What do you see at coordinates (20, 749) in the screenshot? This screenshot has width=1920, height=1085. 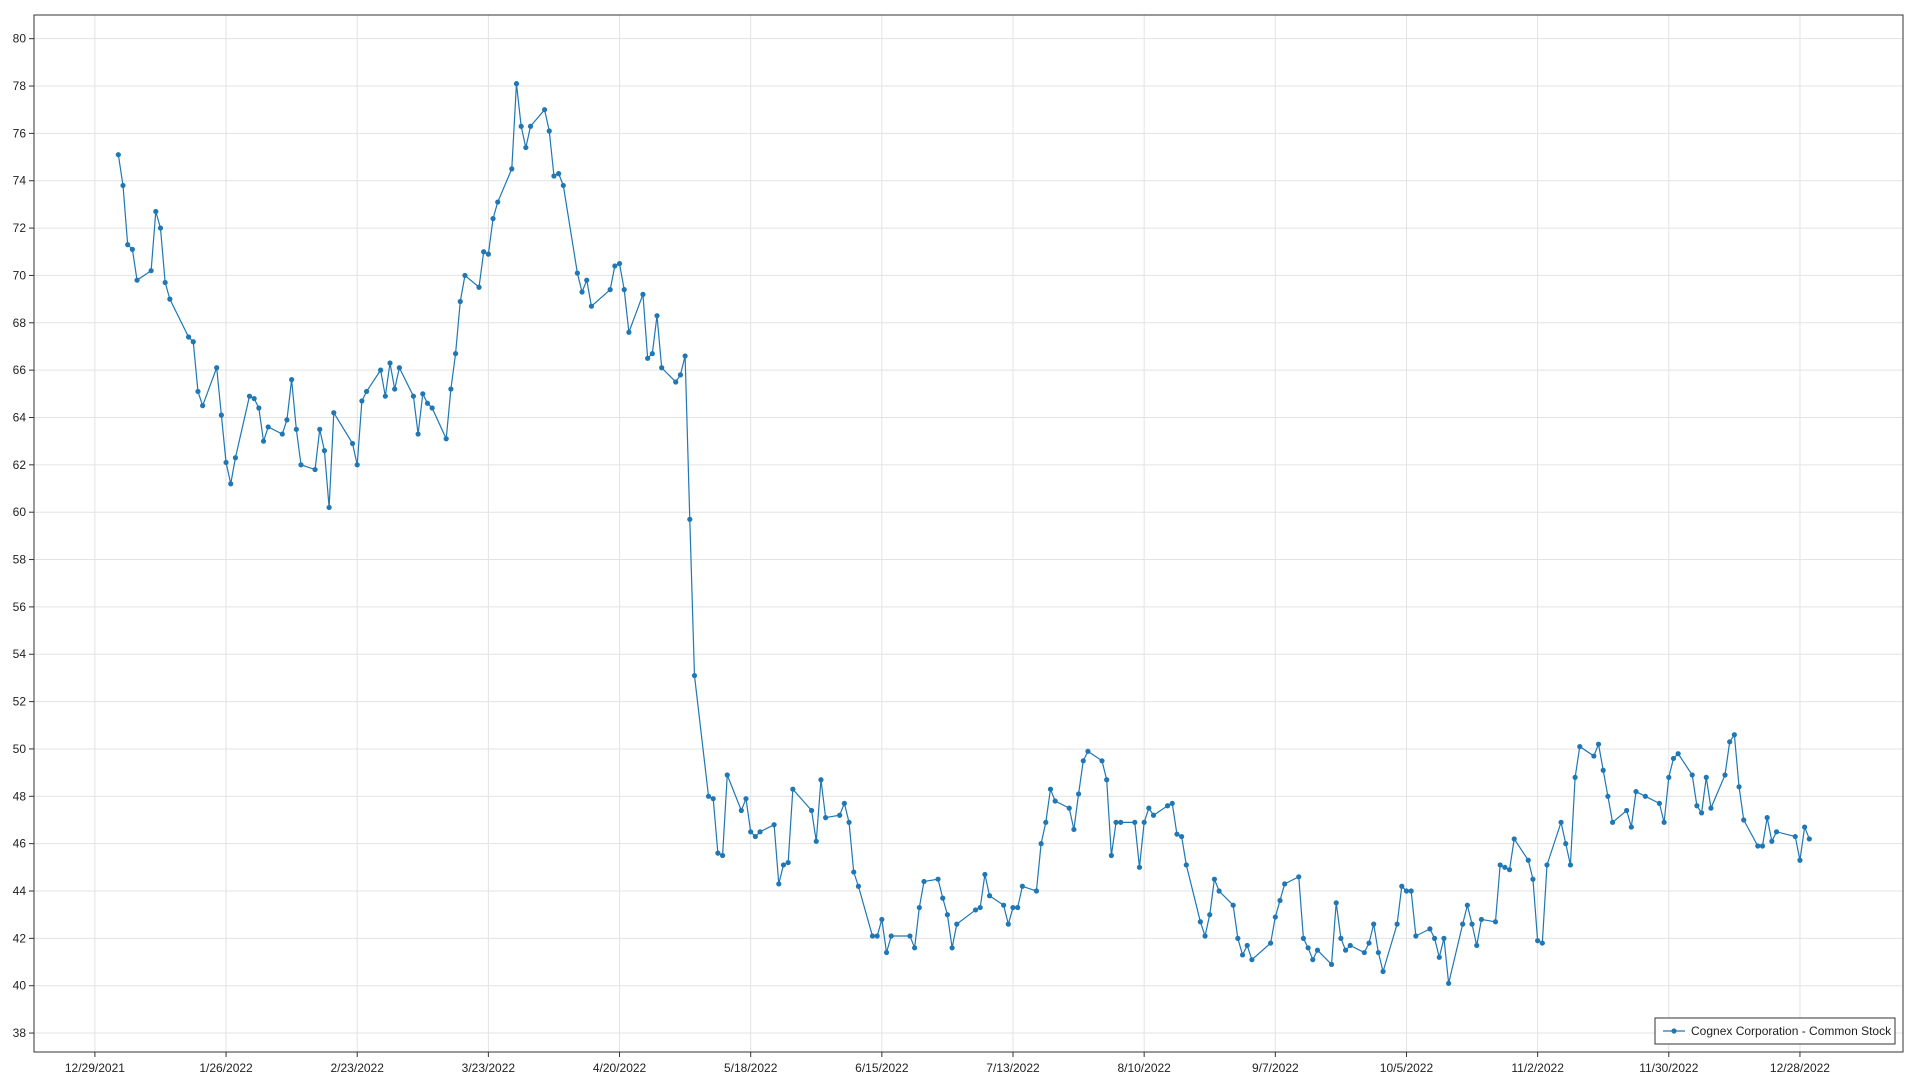 I see `y-tick-label: 50` at bounding box center [20, 749].